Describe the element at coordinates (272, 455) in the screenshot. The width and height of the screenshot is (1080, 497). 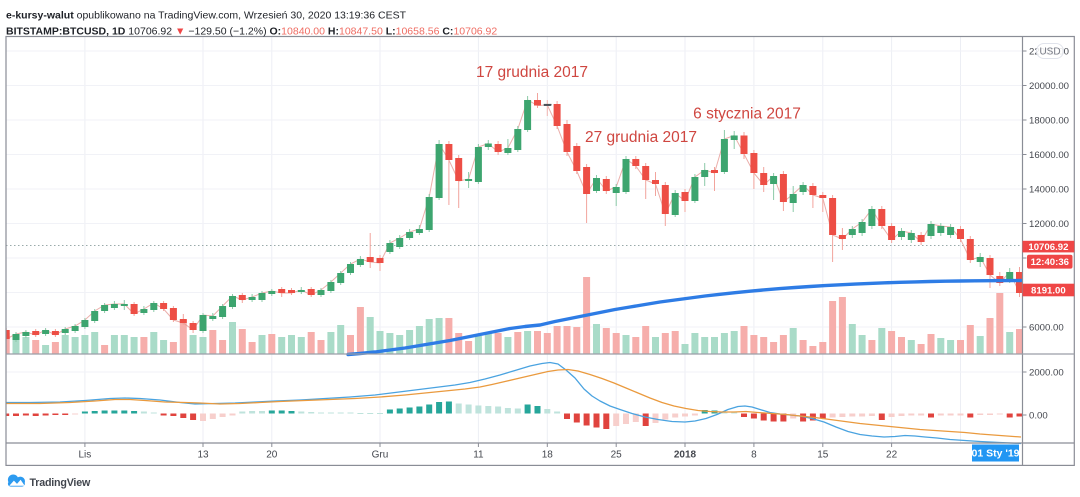
I see `svg-text: 20` at that location.